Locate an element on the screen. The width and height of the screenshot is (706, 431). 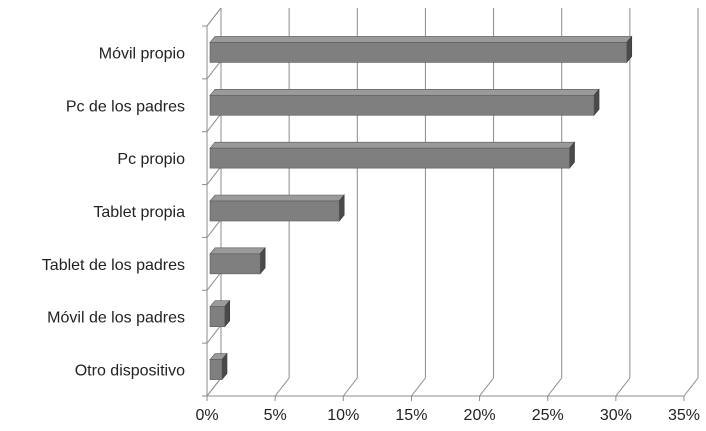
x-tick-label: 5% is located at coordinates (275, 415).